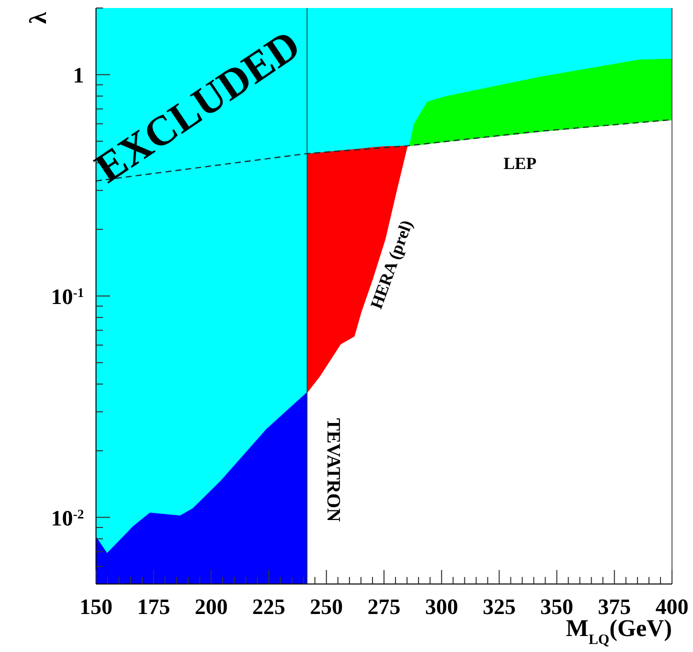 The width and height of the screenshot is (693, 652). What do you see at coordinates (557, 606) in the screenshot?
I see `x-tick-label: 350` at bounding box center [557, 606].